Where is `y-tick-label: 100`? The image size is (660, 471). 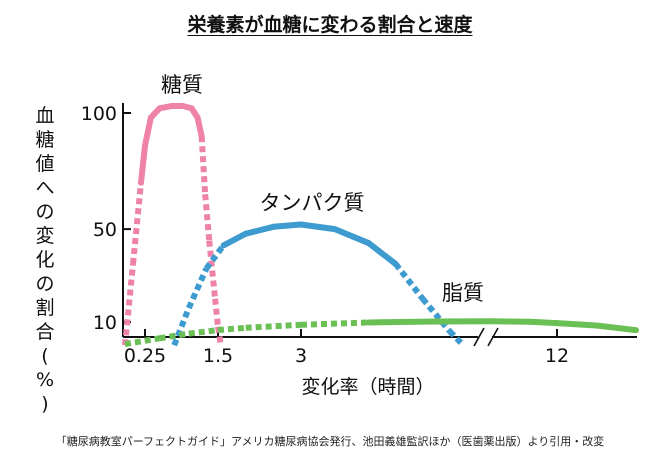
y-tick-label: 100 is located at coordinates (99, 114).